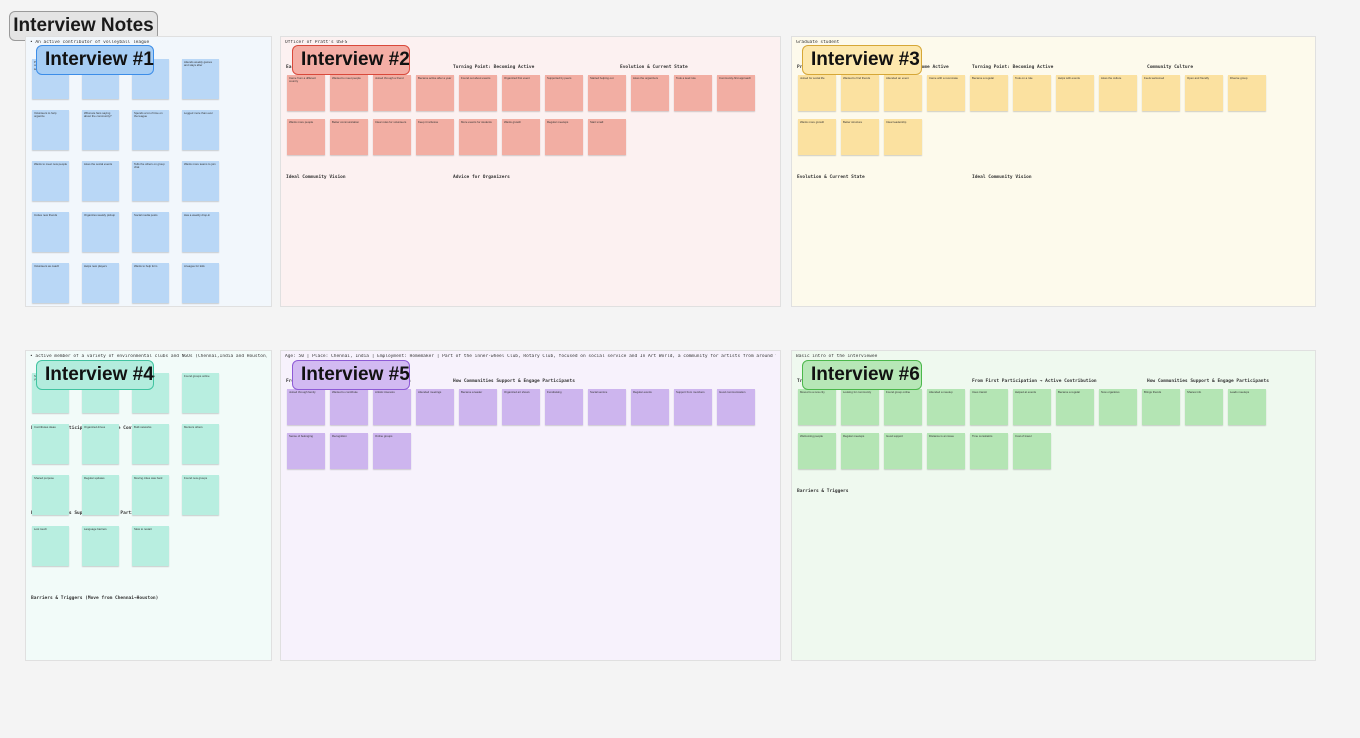 This screenshot has width=1360, height=738. I want to click on interview-tag-4: Interview #4, so click(95, 375).